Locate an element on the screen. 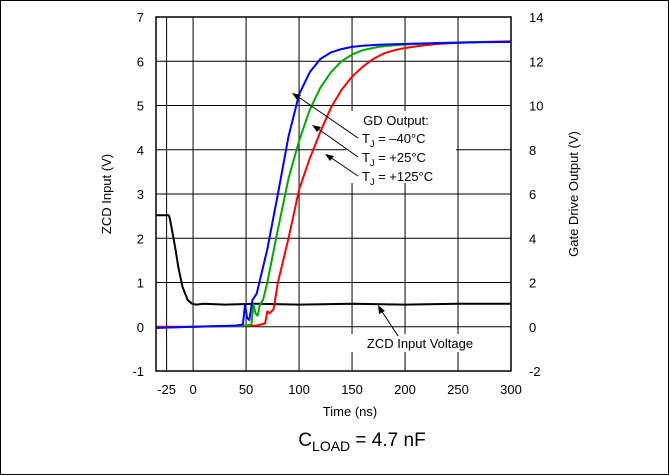 This screenshot has width=669, height=475. y-left-tick-label: 1 is located at coordinates (140, 283).